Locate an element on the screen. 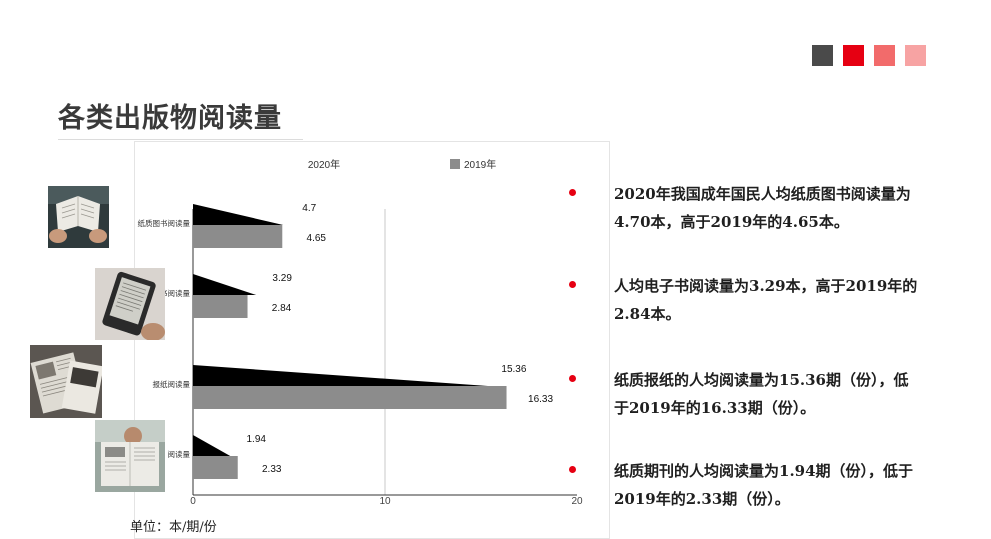 This screenshot has width=991, height=539. accent-squares is located at coordinates (869, 55).